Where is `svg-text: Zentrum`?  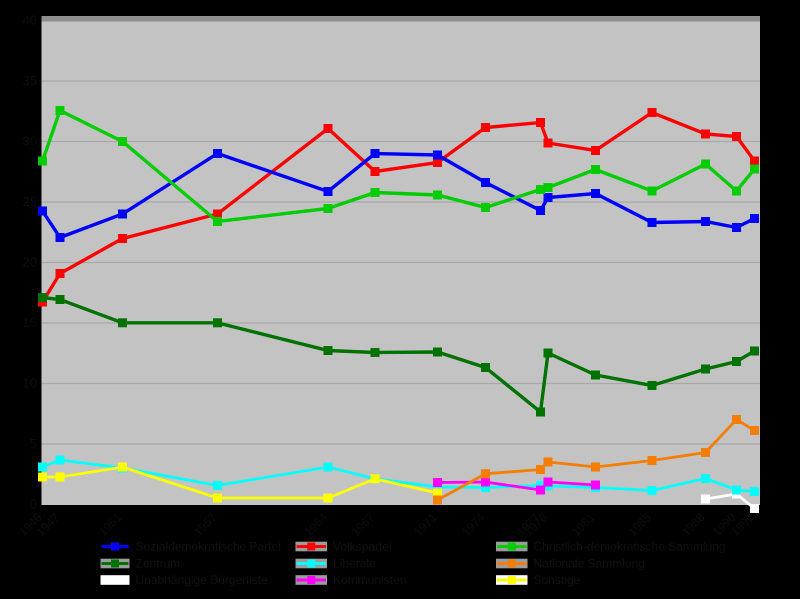
svg-text: Zentrum is located at coordinates (158, 564).